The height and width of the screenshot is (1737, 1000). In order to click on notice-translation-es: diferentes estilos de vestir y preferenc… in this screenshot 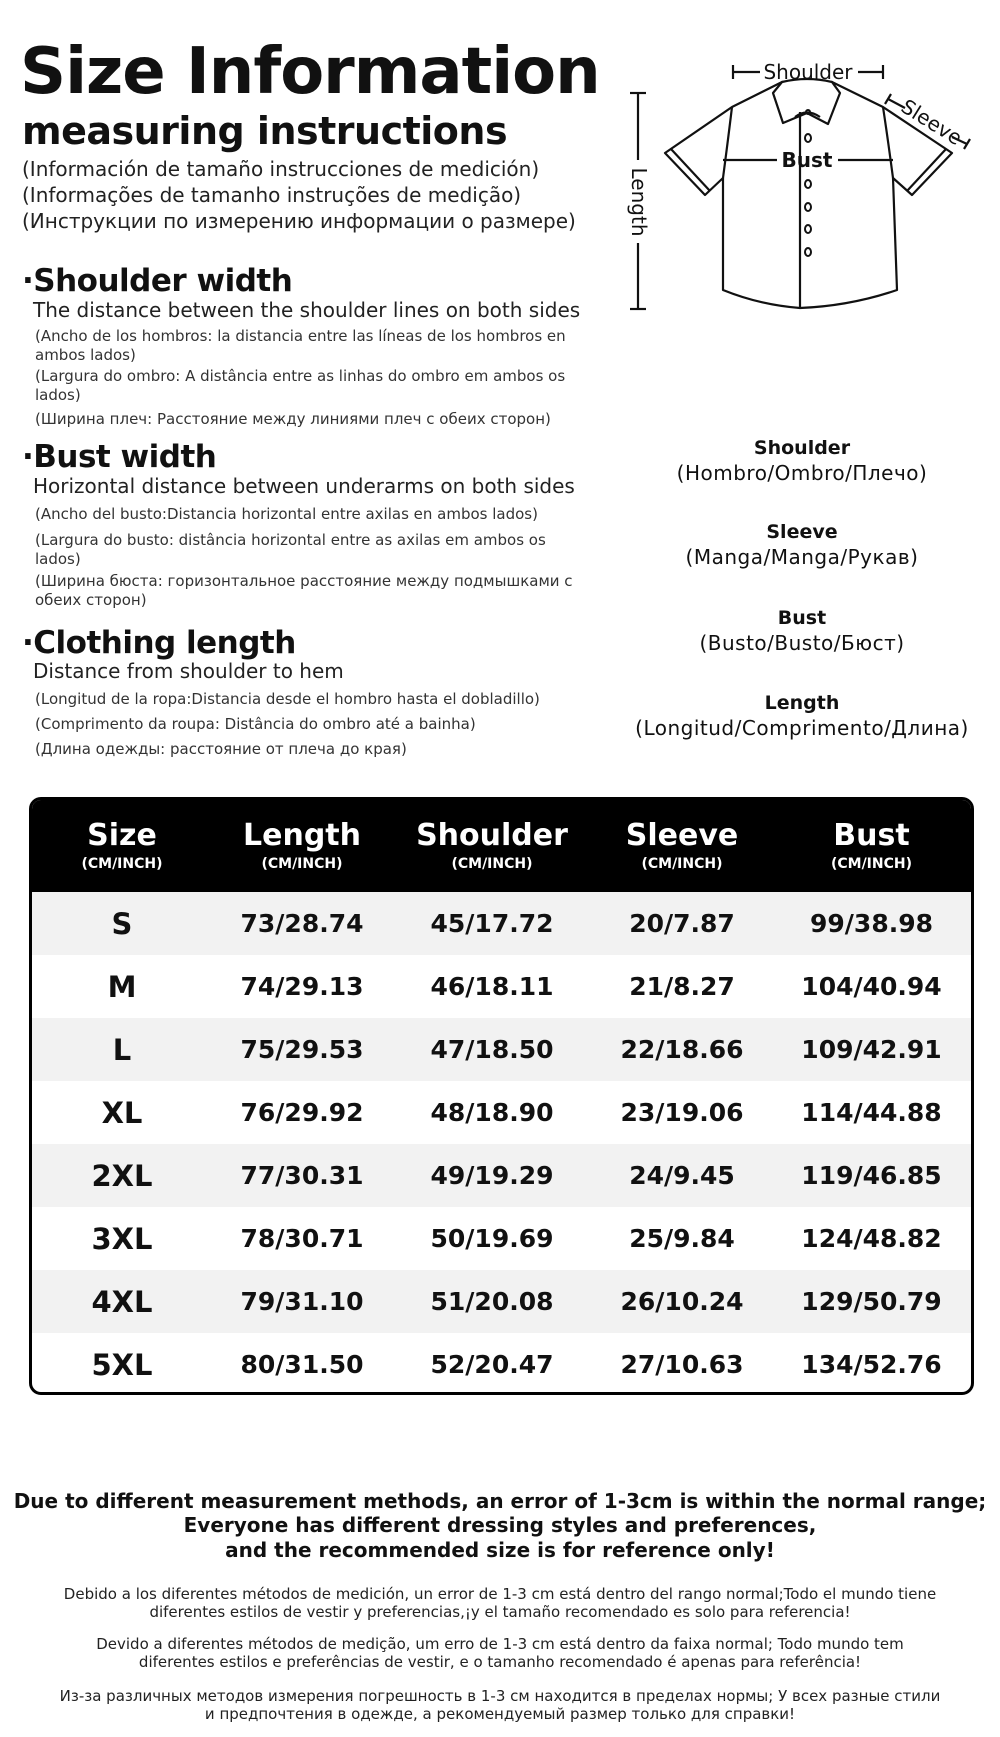, I will do `click(500, 1612)`.